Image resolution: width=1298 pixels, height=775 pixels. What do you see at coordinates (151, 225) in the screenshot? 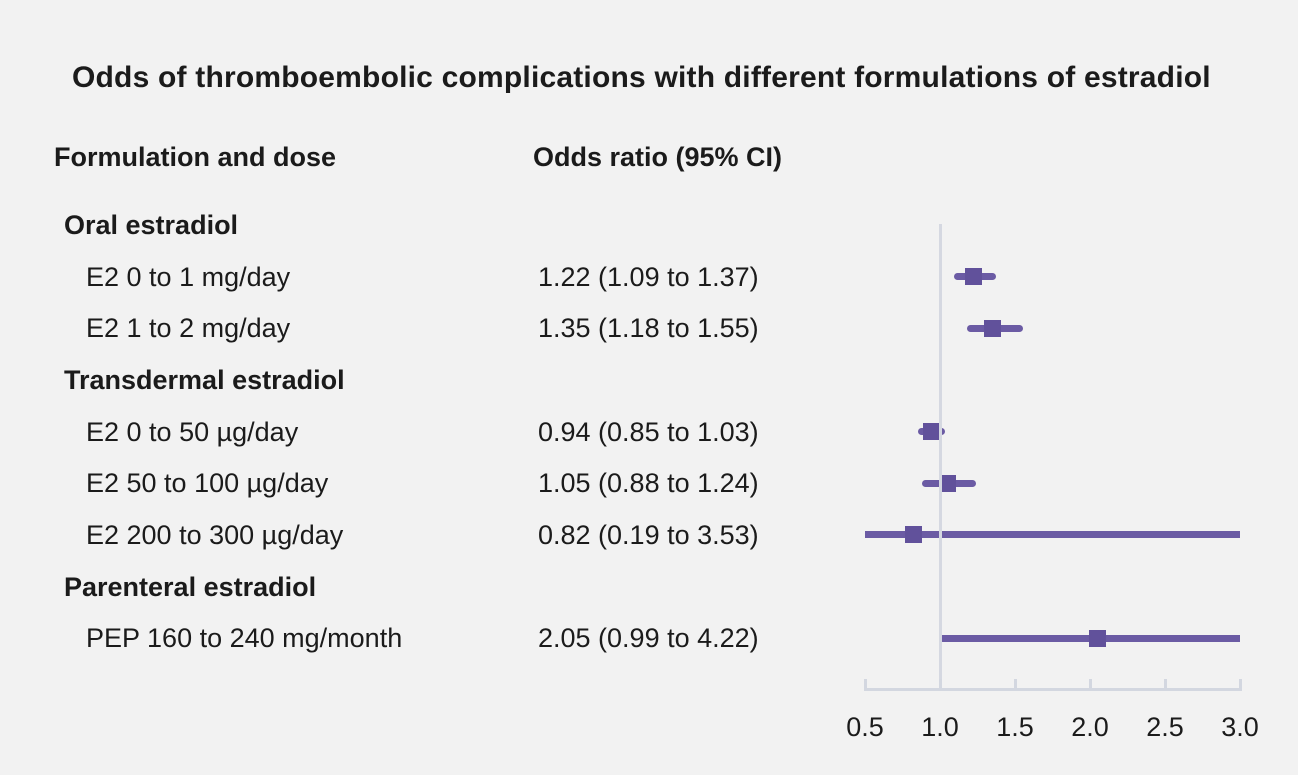
I see `group-label: Oral estradiol` at bounding box center [151, 225].